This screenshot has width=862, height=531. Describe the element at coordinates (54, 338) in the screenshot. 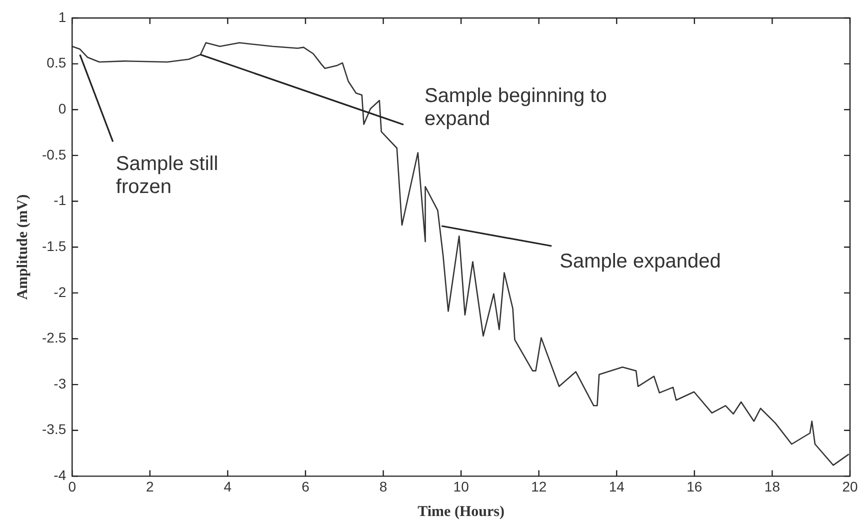

I see `y-tick-label: -2.5` at that location.